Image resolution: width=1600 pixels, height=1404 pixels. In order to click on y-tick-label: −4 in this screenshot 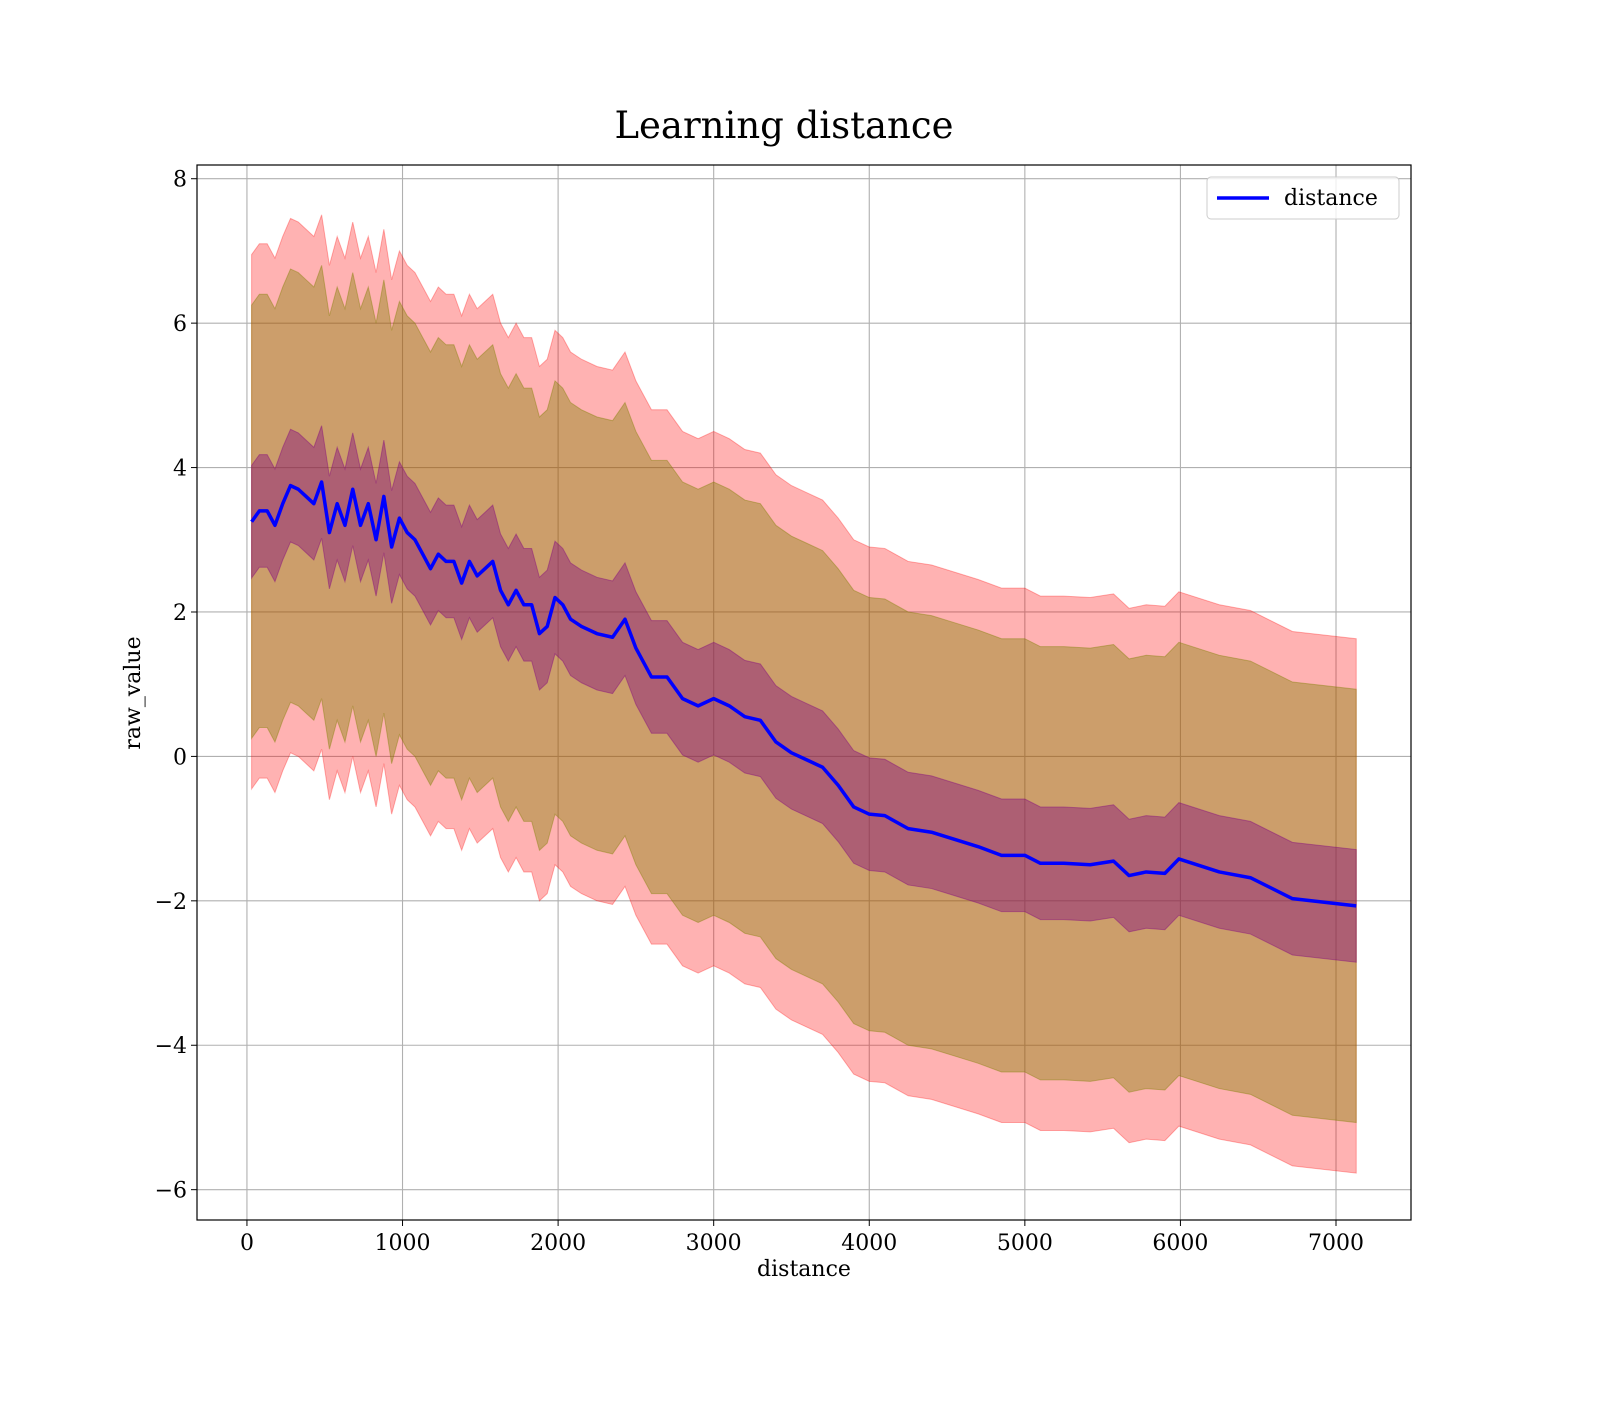, I will do `click(171, 1046)`.